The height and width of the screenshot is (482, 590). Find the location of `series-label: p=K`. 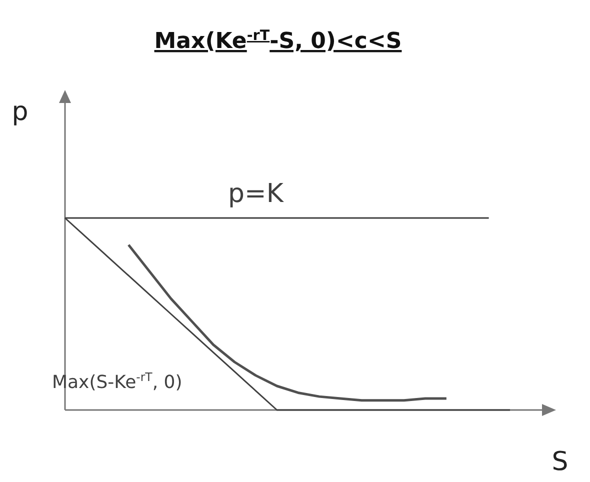

series-label: p=K is located at coordinates (256, 194).